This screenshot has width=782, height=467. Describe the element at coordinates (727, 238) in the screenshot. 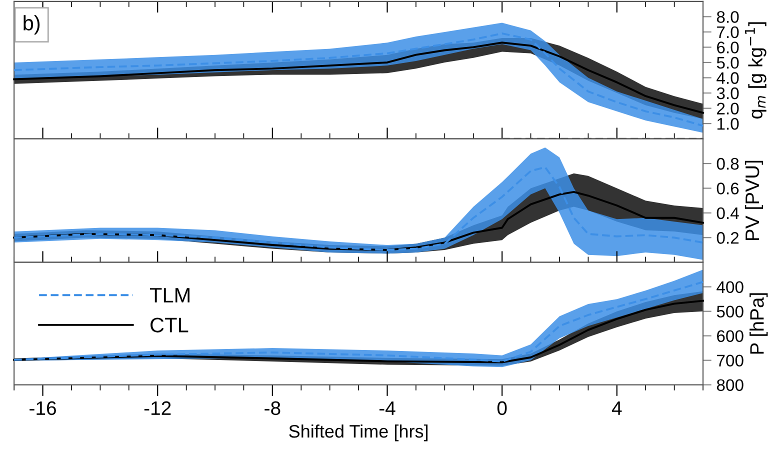

I see `y-tick-label: 0.2` at that location.